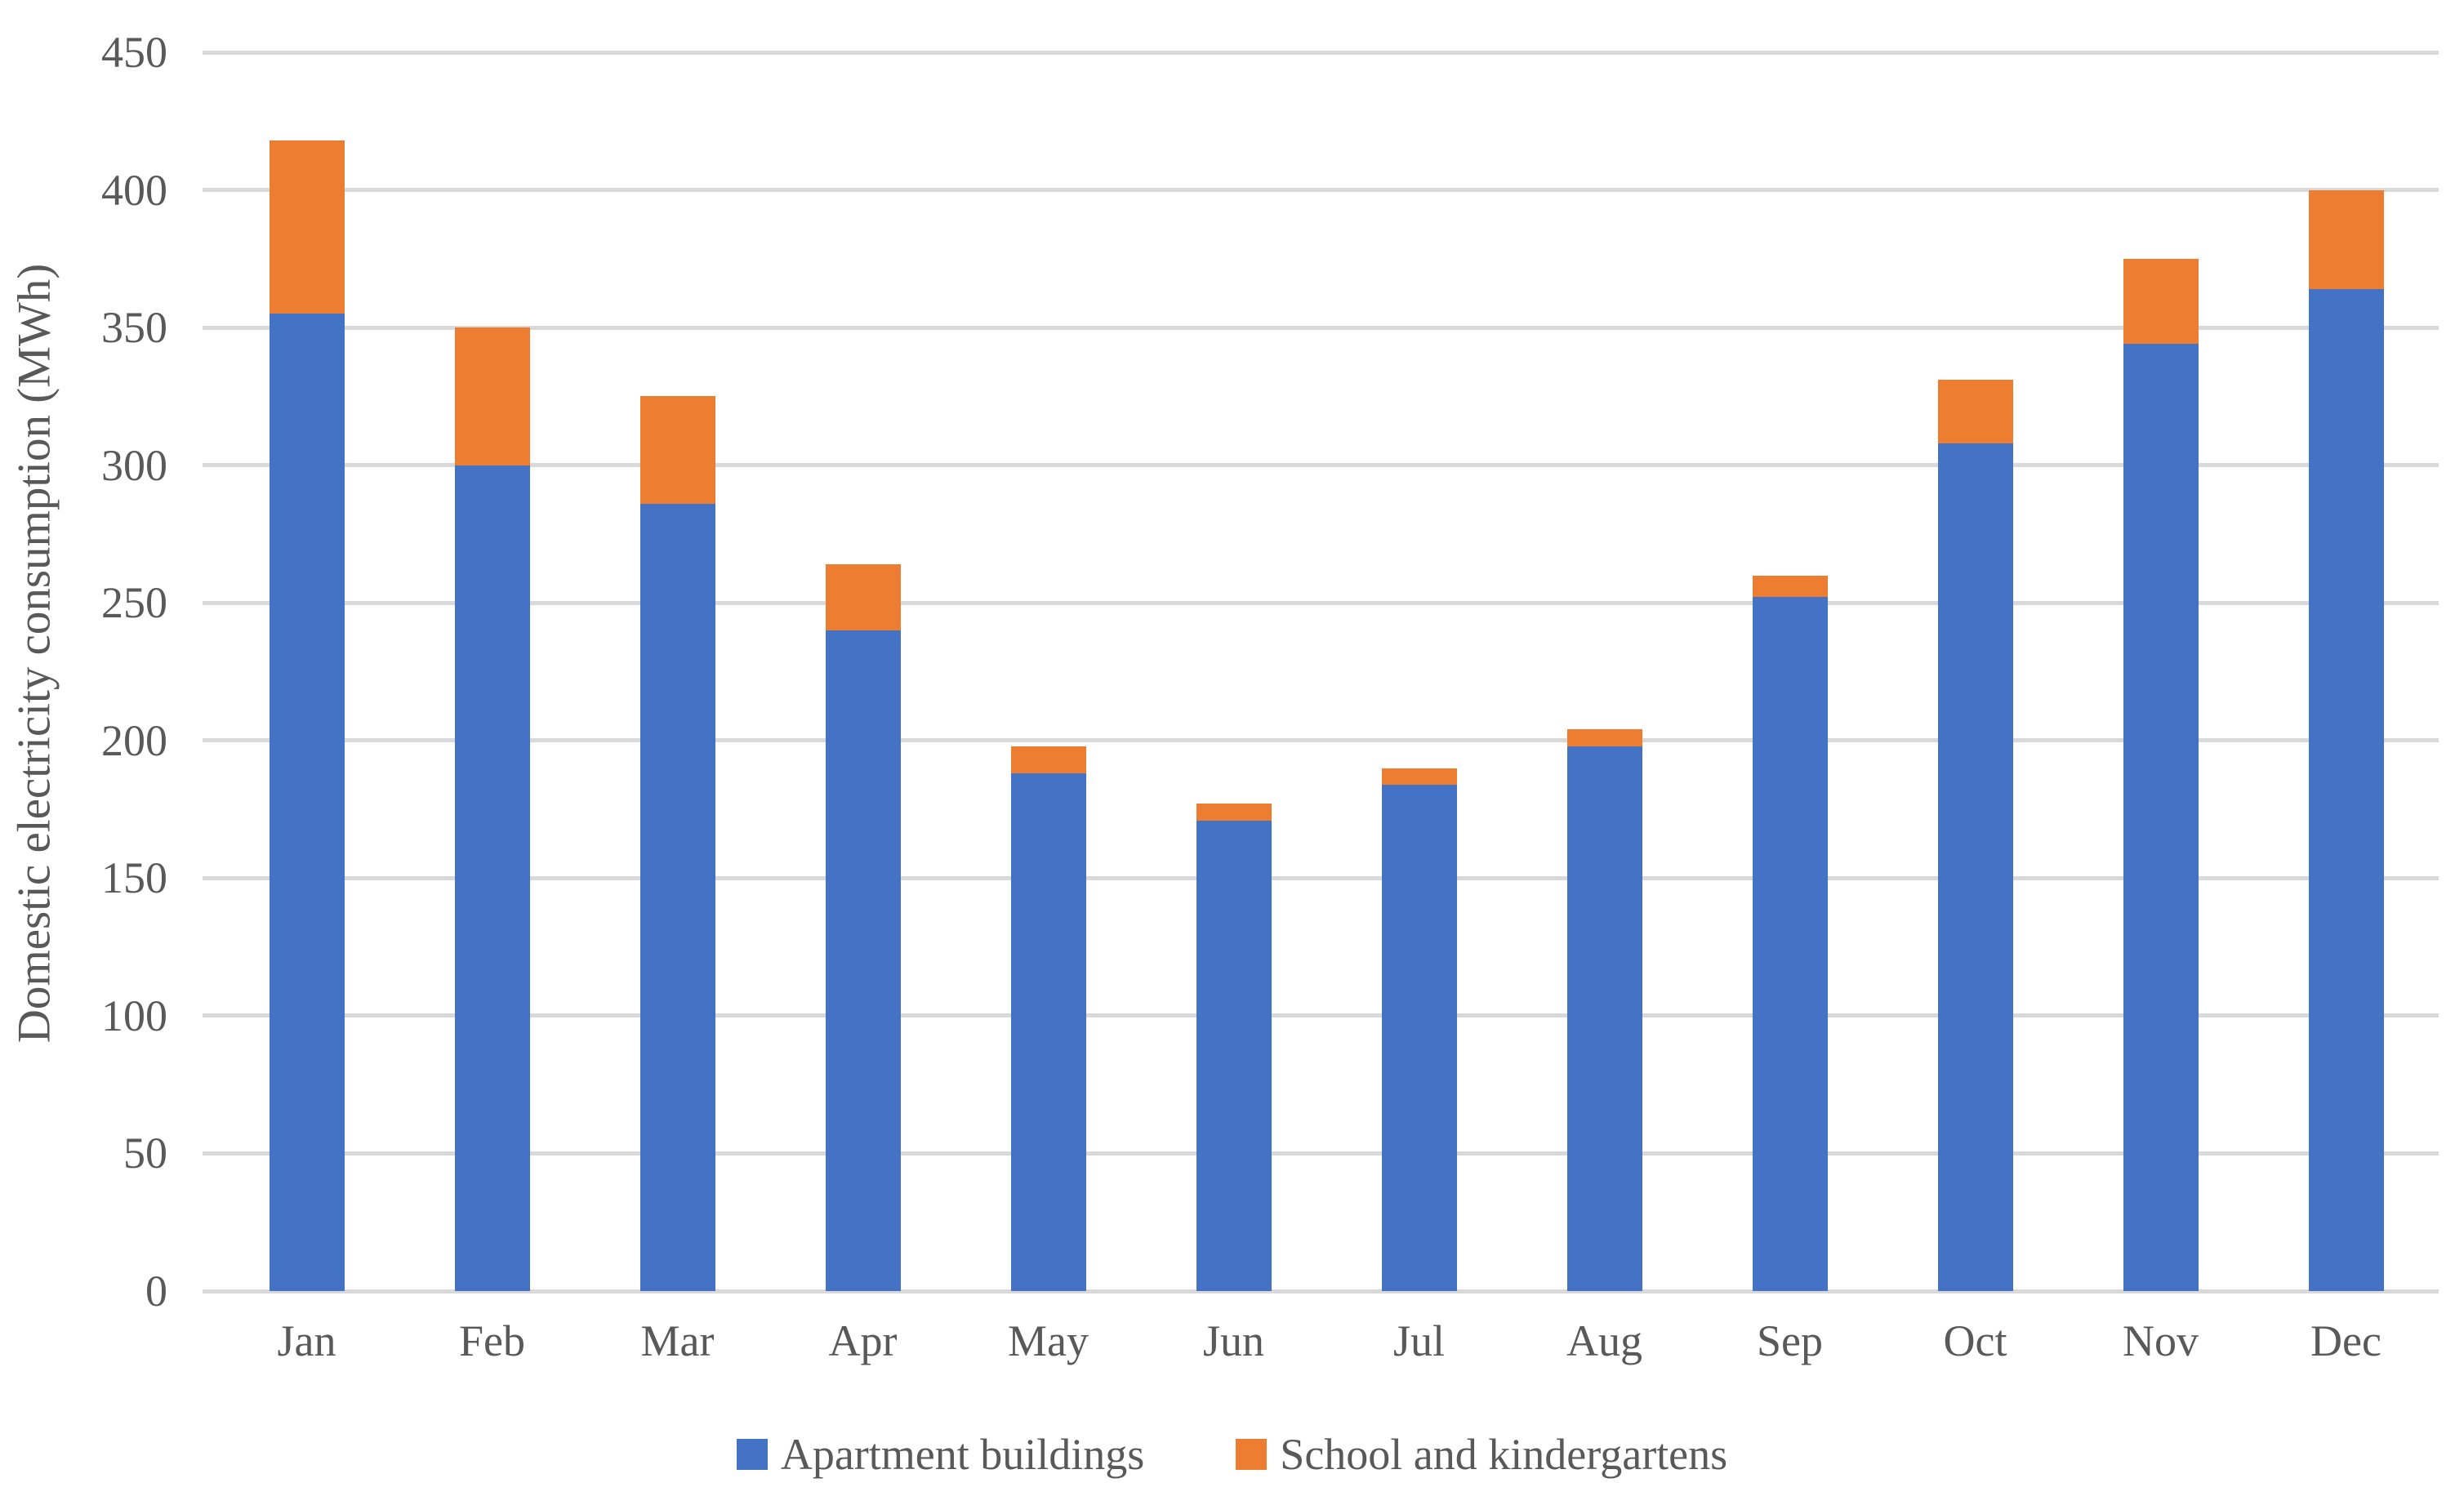 The width and height of the screenshot is (2464, 1505). Describe the element at coordinates (1975, 411) in the screenshot. I see `bar-oct-school-and-kindergartens` at that location.